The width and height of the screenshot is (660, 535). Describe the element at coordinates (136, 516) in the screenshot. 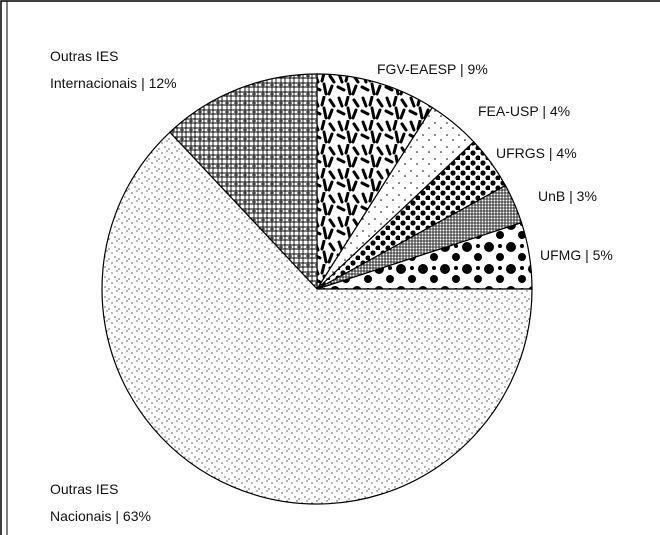

I see `value-label: 63%` at that location.